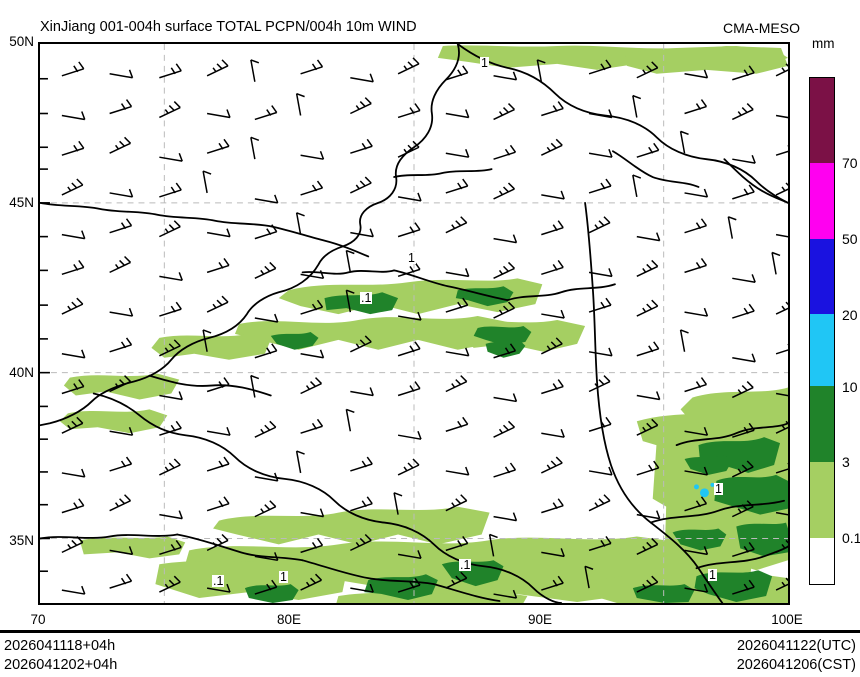  What do you see at coordinates (796, 665) in the screenshot?
I see `valid-time-cst: 2026041206(CST)` at bounding box center [796, 665].